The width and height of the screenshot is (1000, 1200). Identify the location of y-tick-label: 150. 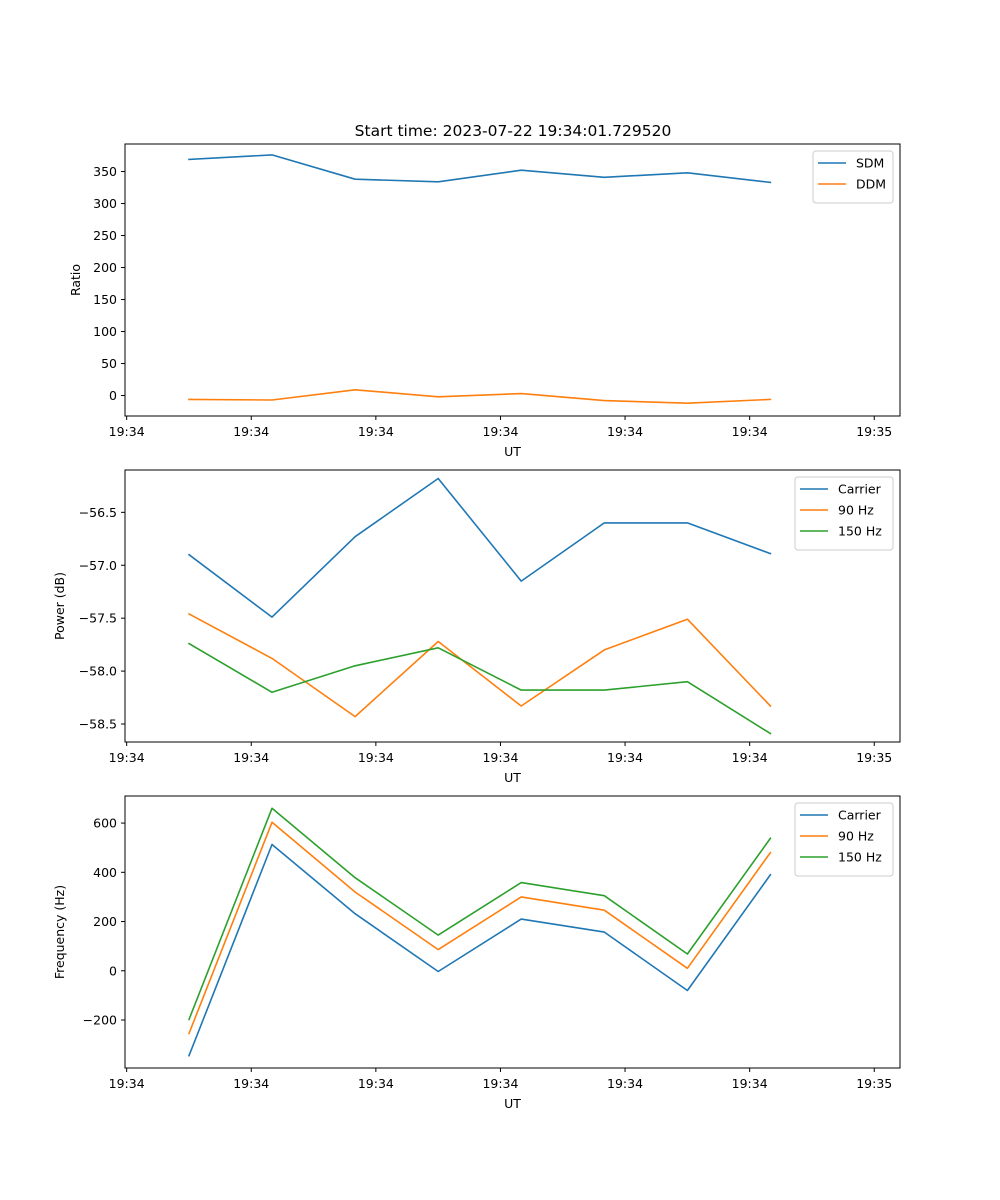
(105, 299).